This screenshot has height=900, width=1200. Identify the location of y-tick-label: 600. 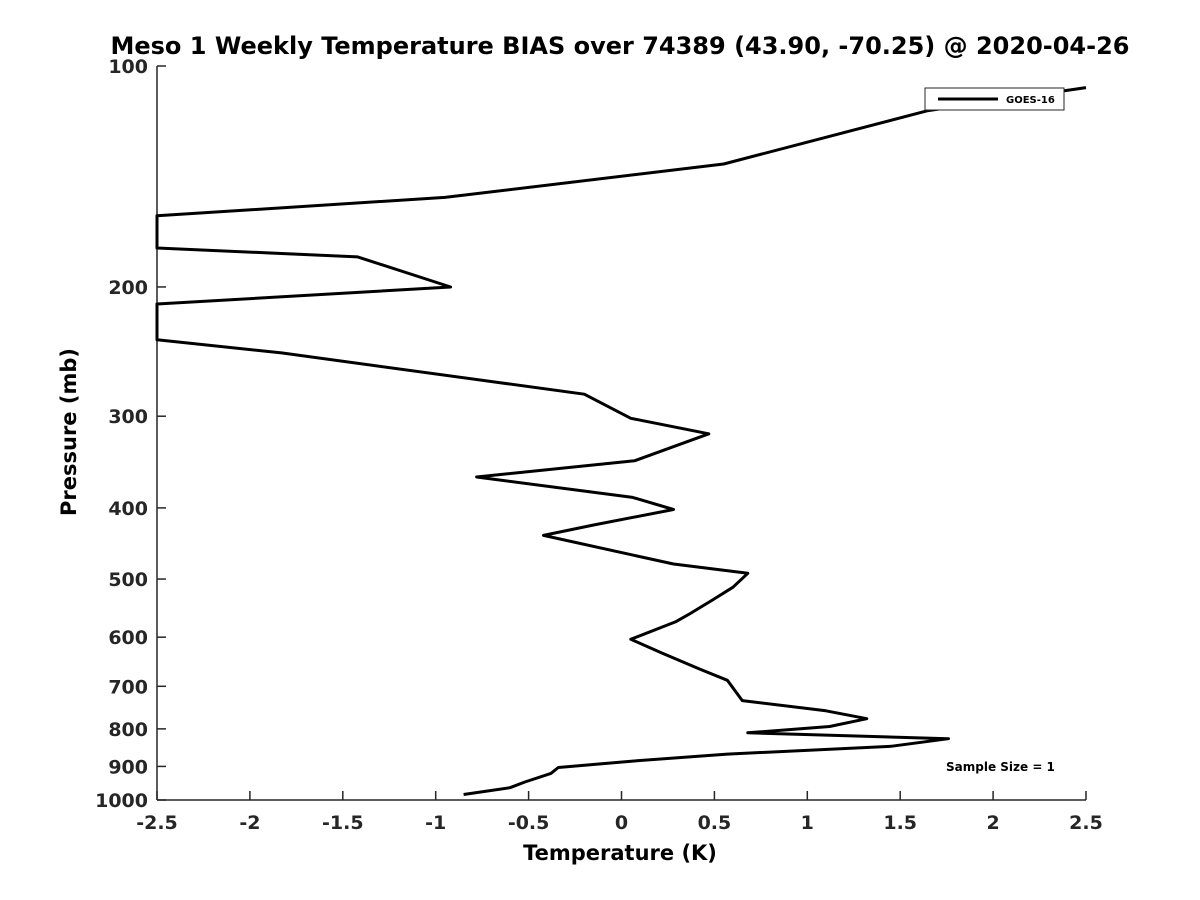
(128, 638).